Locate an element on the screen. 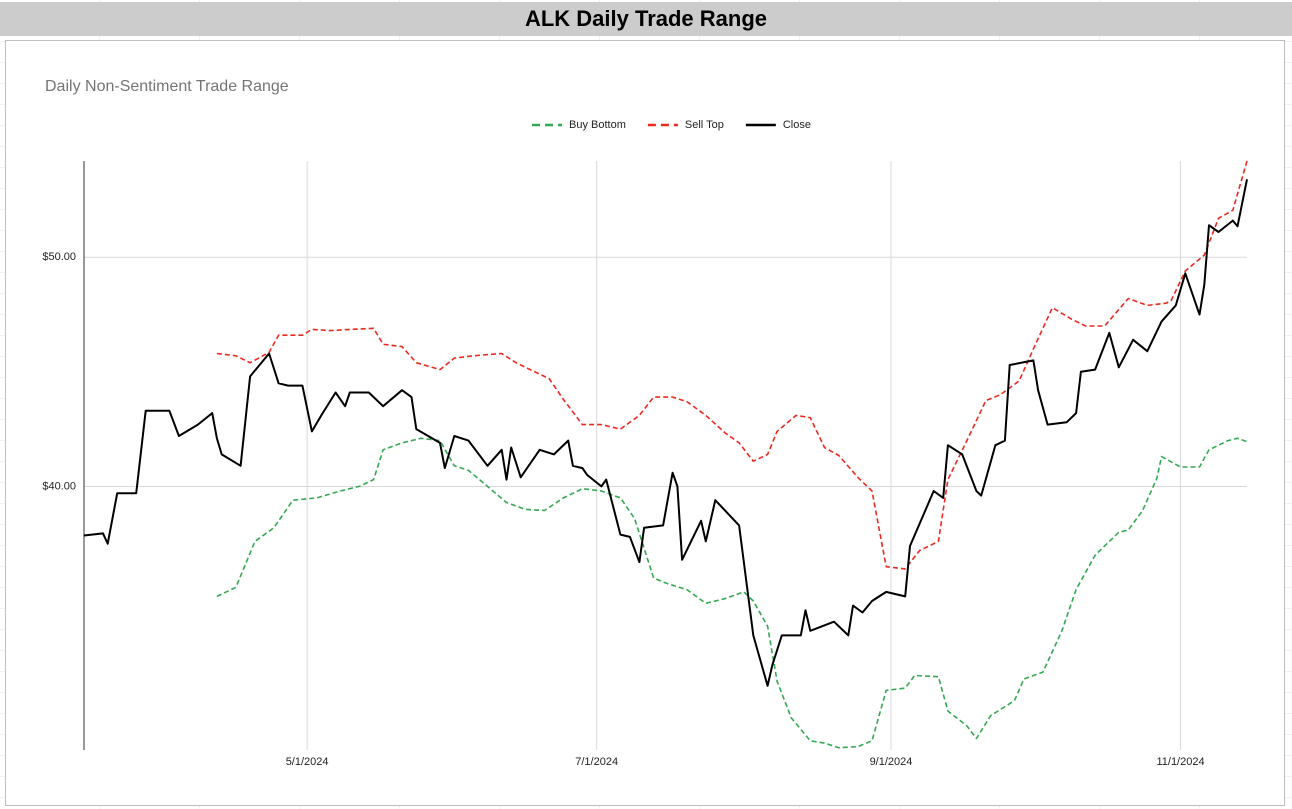 This screenshot has height=809, width=1292. x-tick-label: 5/1/2024 is located at coordinates (307, 762).